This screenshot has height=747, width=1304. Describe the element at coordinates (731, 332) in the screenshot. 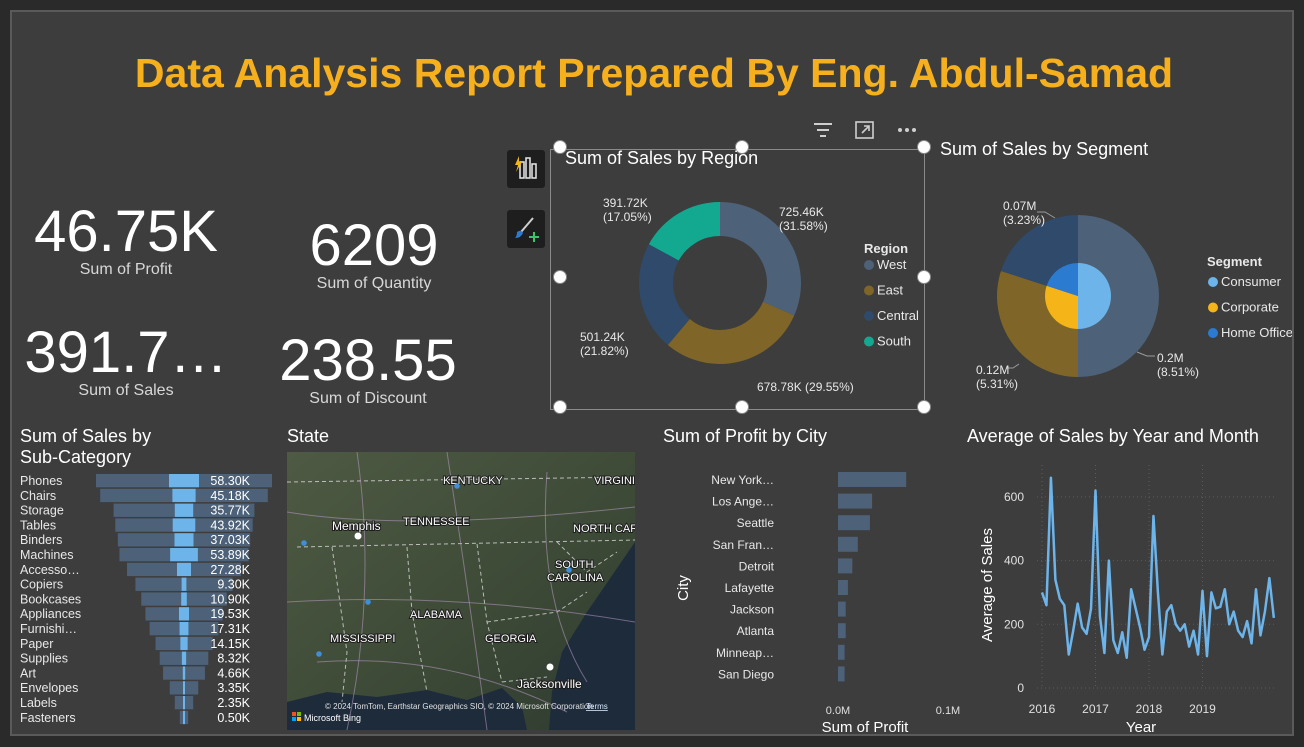

I see `donut-slice-east` at that location.